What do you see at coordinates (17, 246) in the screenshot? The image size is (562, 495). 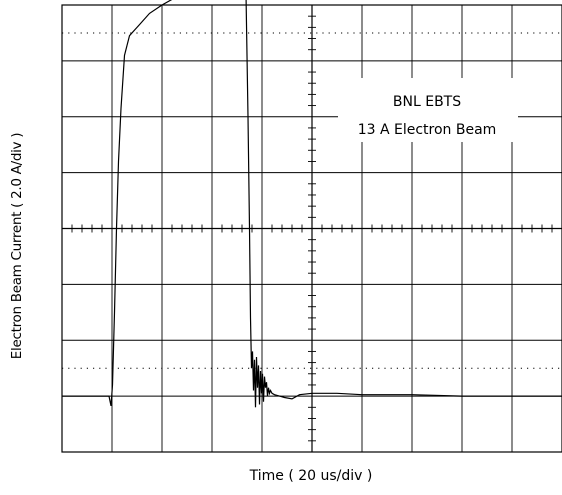 I see `y-axis-label: Electron Beam Current ( 2.0 A/div )` at bounding box center [17, 246].